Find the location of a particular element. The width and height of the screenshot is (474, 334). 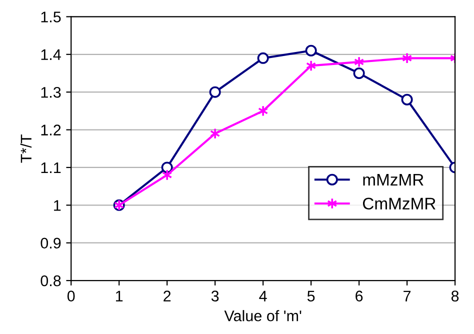

y-tick-label: 1 is located at coordinates (57, 205).